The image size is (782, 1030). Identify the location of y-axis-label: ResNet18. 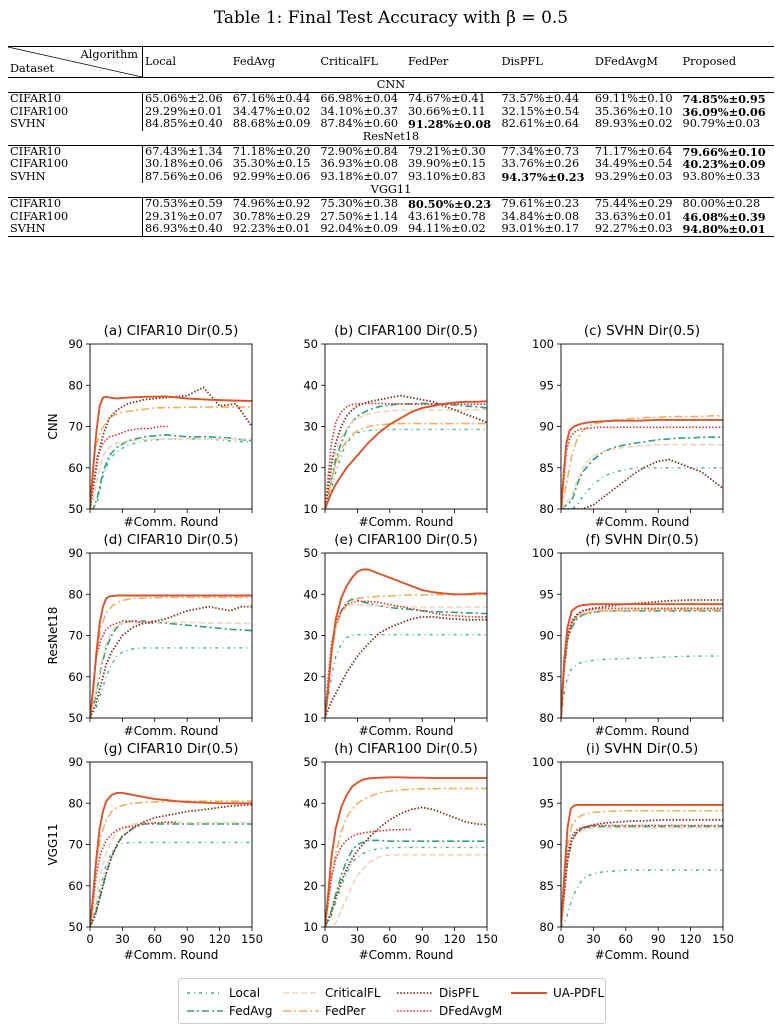
(53, 636).